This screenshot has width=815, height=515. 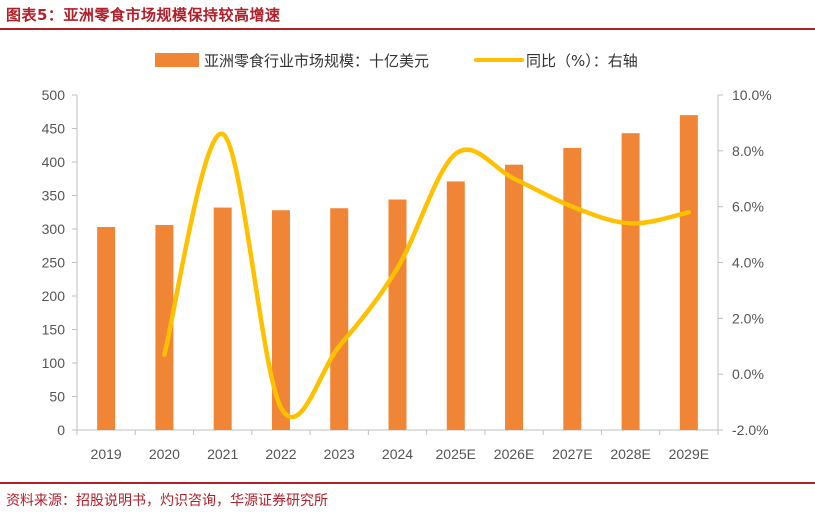 I want to click on x-tick-label: 2022, so click(x=280, y=454).